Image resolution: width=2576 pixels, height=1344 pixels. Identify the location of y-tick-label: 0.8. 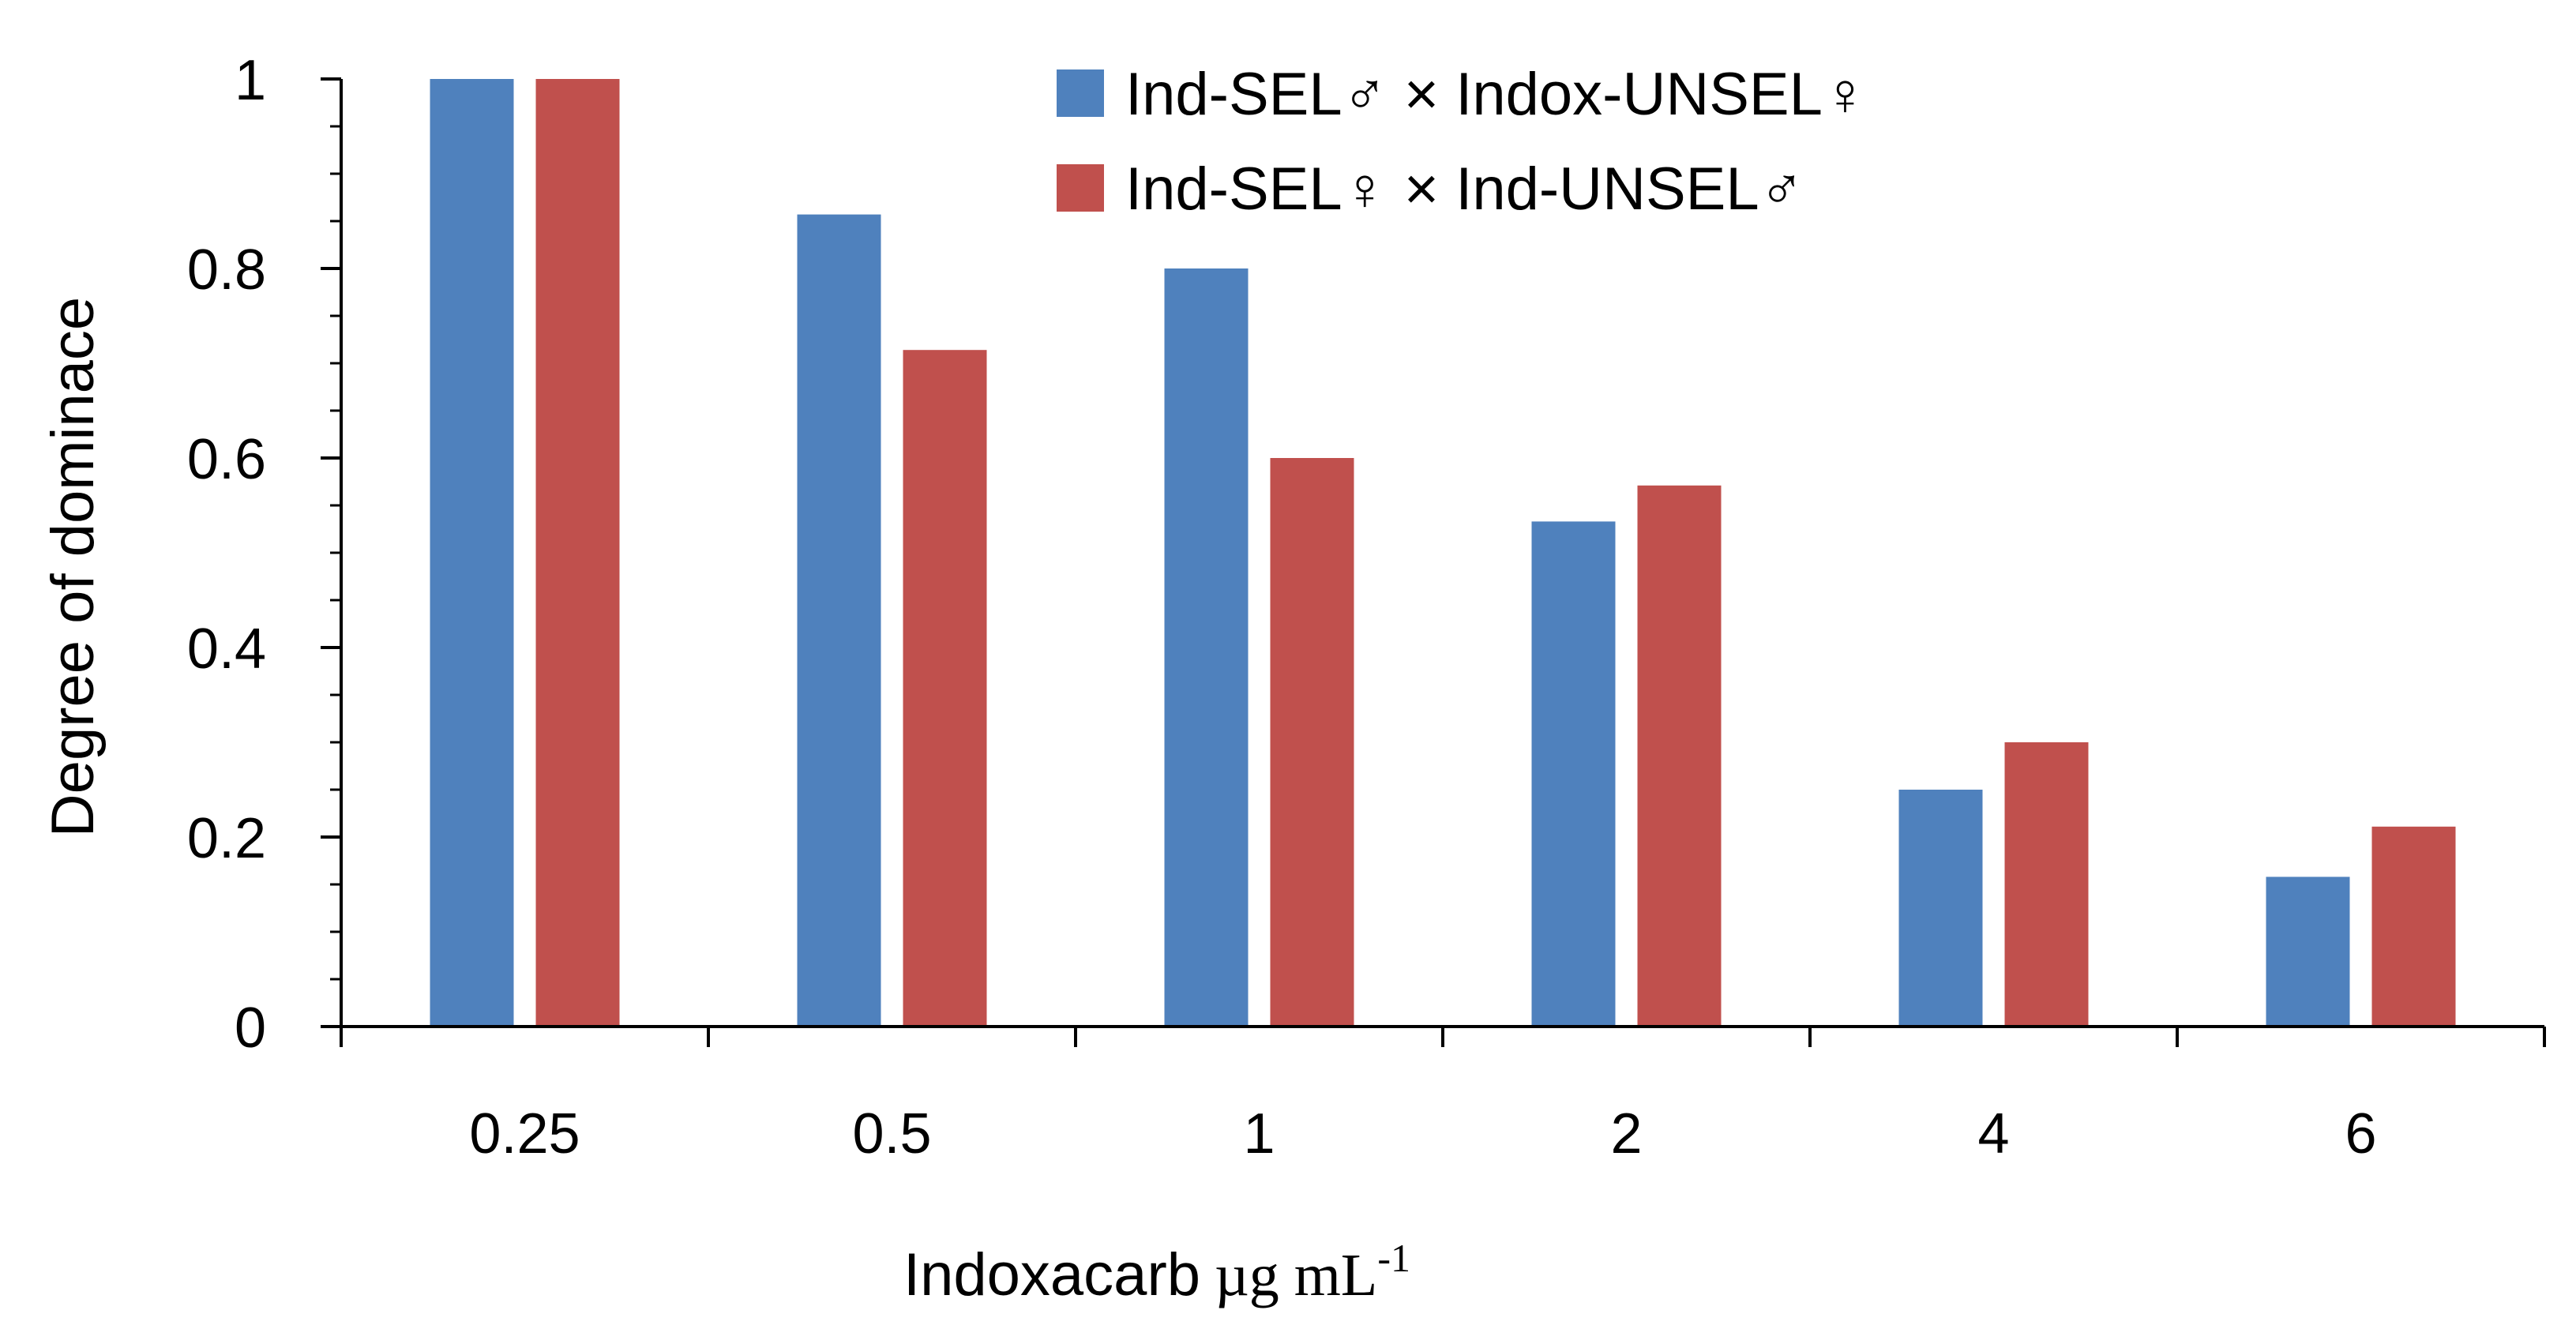
(226, 270).